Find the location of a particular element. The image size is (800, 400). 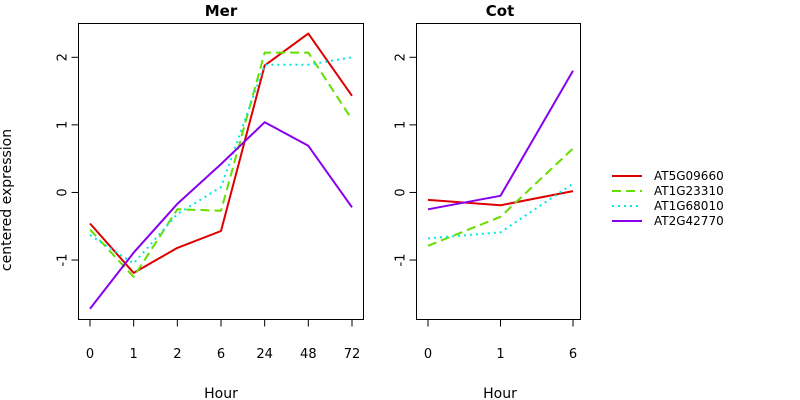

legend-label: AT2G42770 is located at coordinates (689, 221).